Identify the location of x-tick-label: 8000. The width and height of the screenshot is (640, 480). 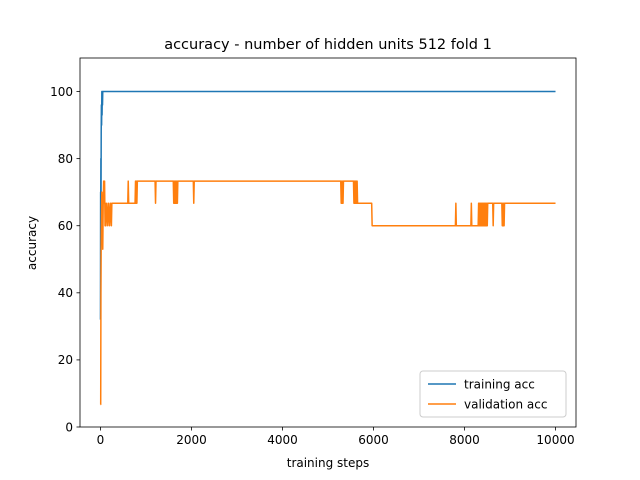
(464, 440).